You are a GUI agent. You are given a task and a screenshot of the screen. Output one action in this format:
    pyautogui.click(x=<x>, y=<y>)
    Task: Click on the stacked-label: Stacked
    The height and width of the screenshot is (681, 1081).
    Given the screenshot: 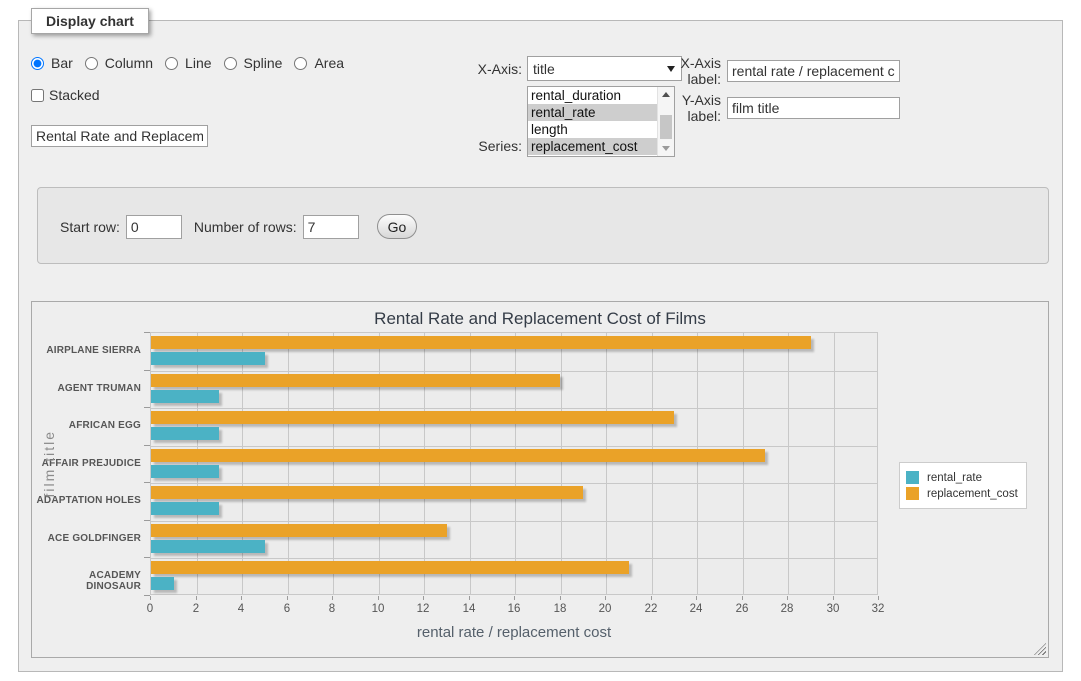 What is the action you would take?
    pyautogui.click(x=74, y=95)
    